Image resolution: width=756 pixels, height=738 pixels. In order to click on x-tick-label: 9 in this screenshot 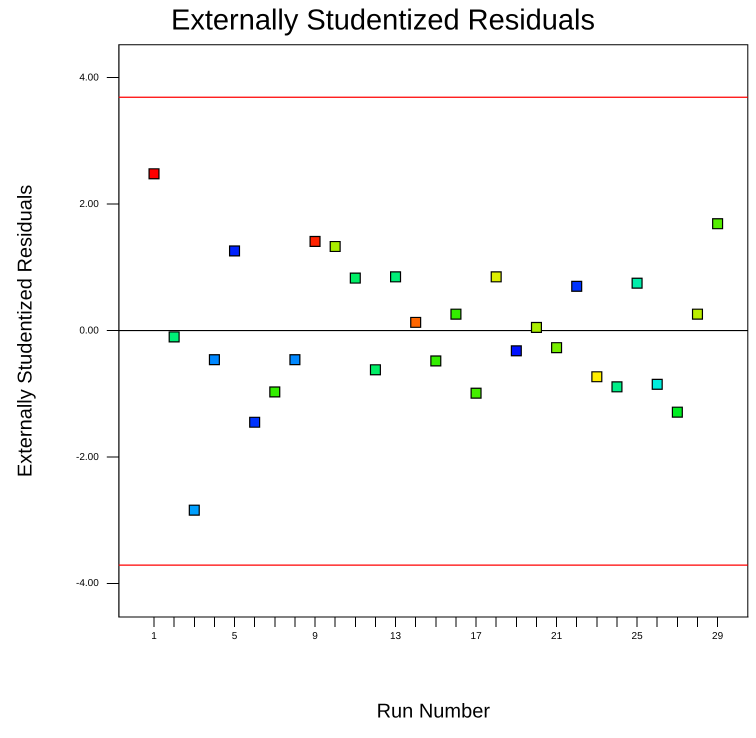, I will do `click(315, 636)`.